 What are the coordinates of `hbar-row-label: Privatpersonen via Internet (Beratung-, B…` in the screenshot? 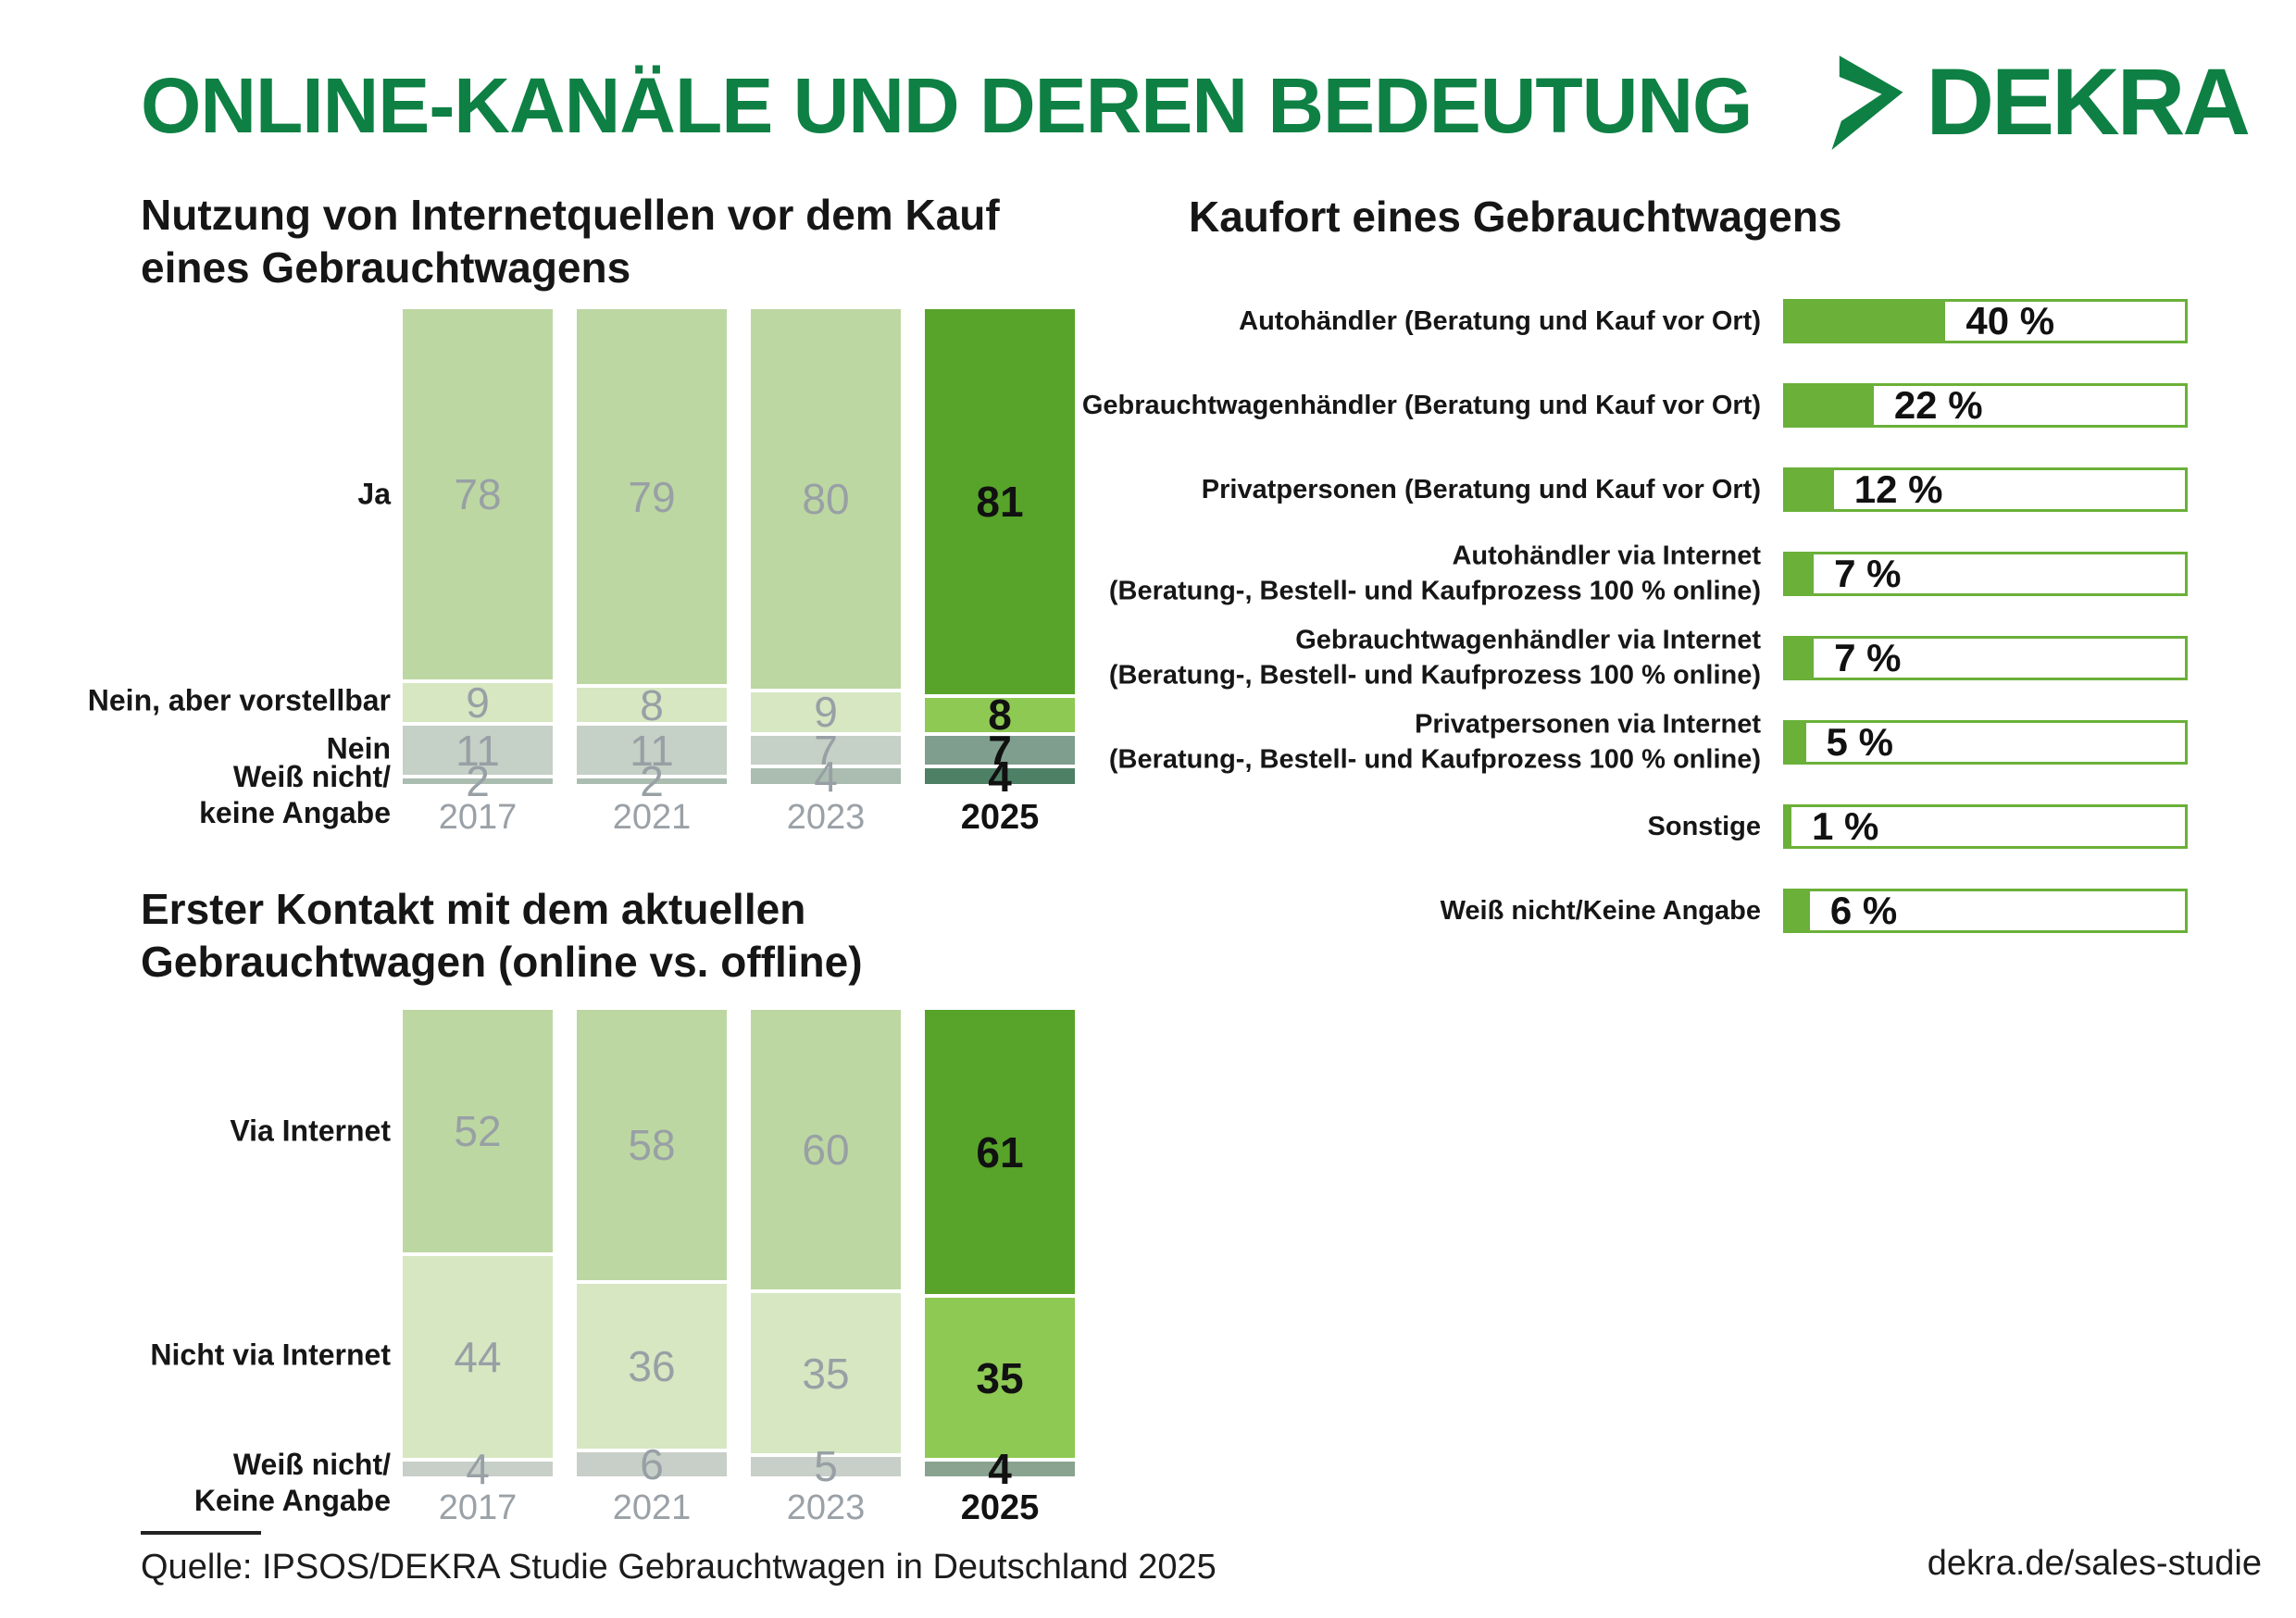 It's located at (1434, 742).